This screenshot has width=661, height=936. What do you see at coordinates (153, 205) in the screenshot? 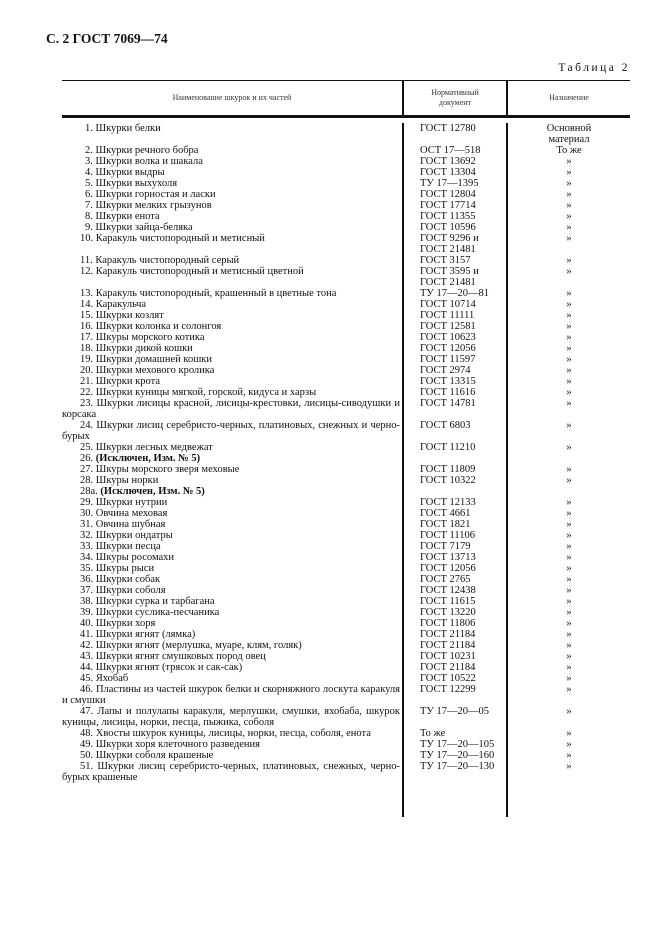
I see `row-text: Шкурки мелких грызунов` at bounding box center [153, 205].